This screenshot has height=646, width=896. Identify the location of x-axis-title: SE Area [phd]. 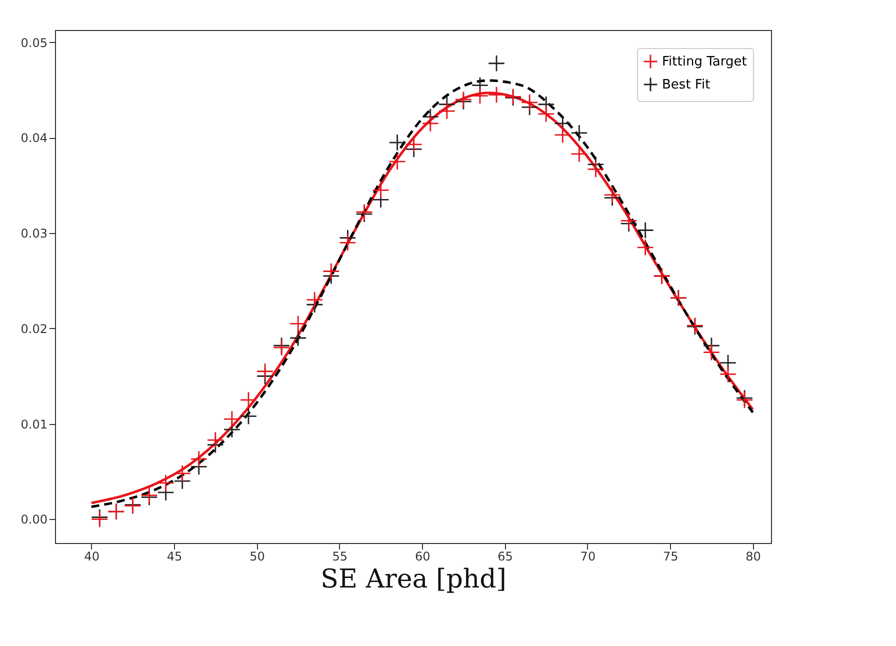
(413, 579).